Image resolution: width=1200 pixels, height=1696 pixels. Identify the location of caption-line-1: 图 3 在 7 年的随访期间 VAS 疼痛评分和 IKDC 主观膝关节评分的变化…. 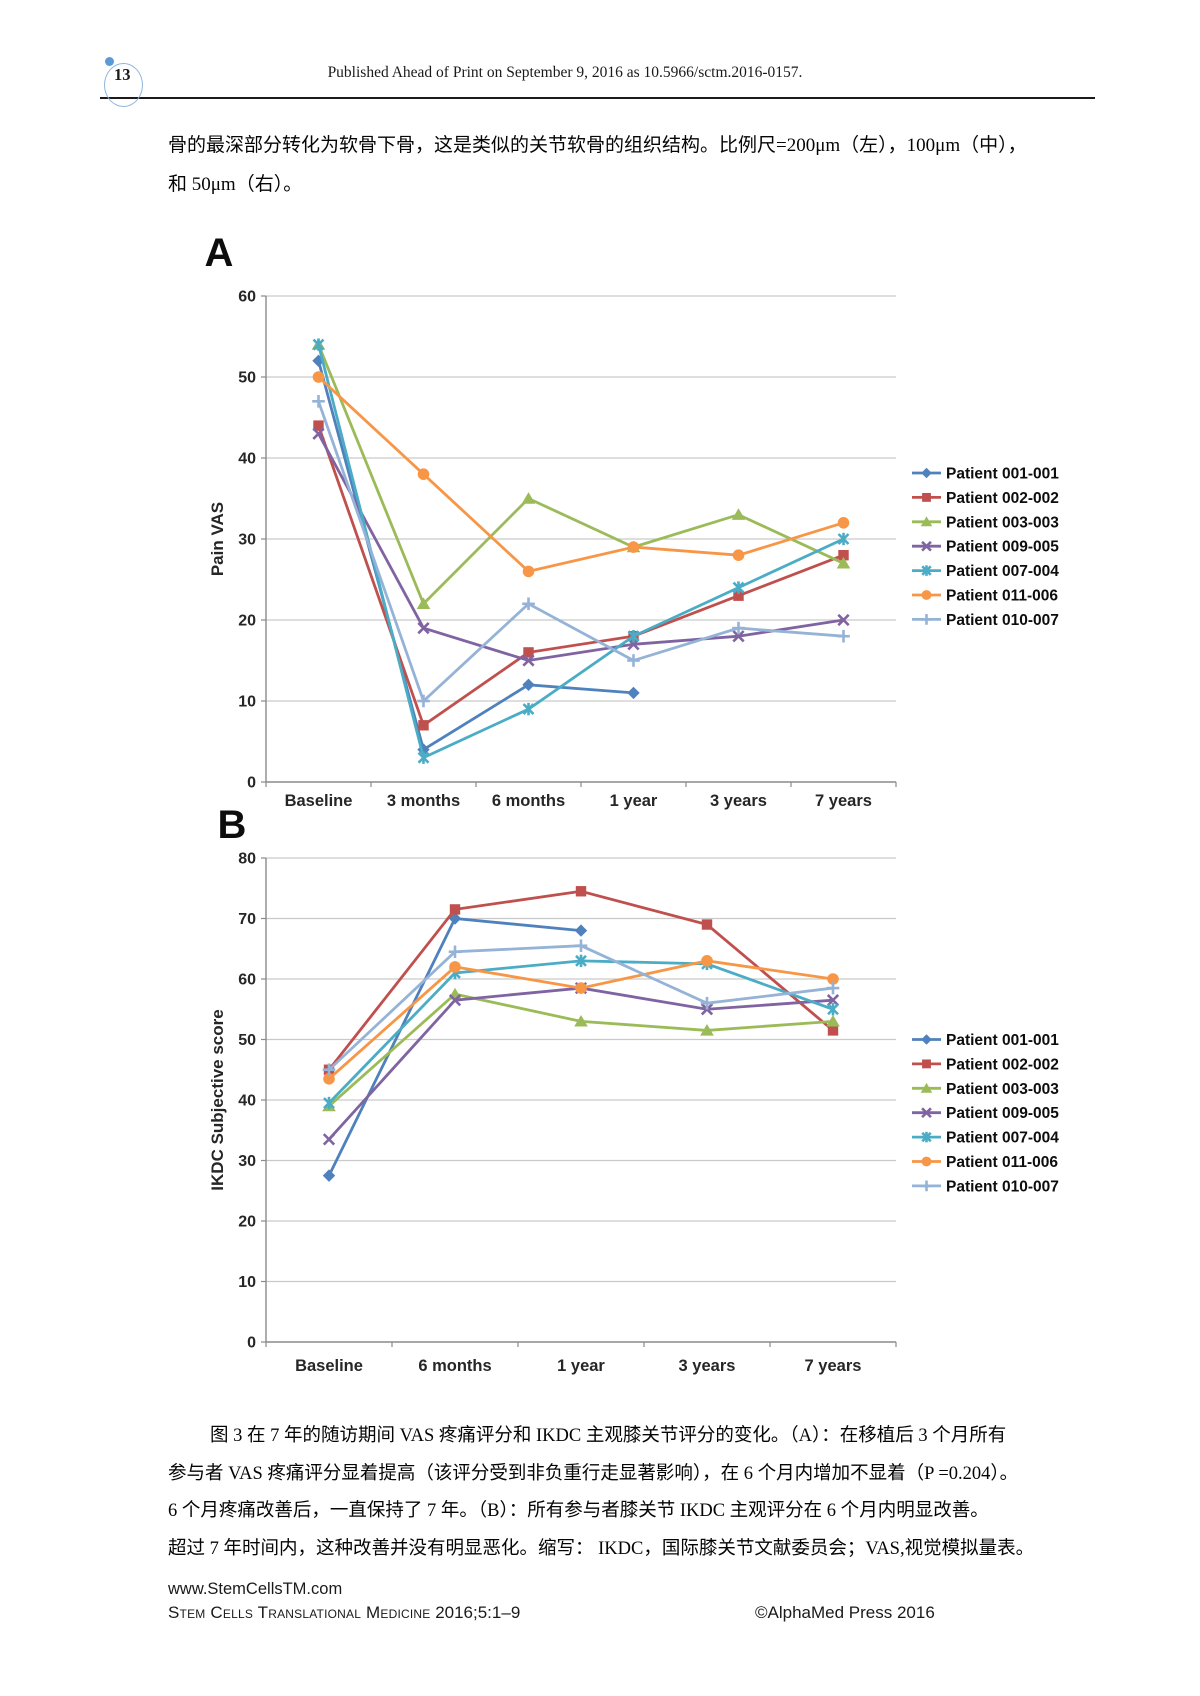
(608, 1436).